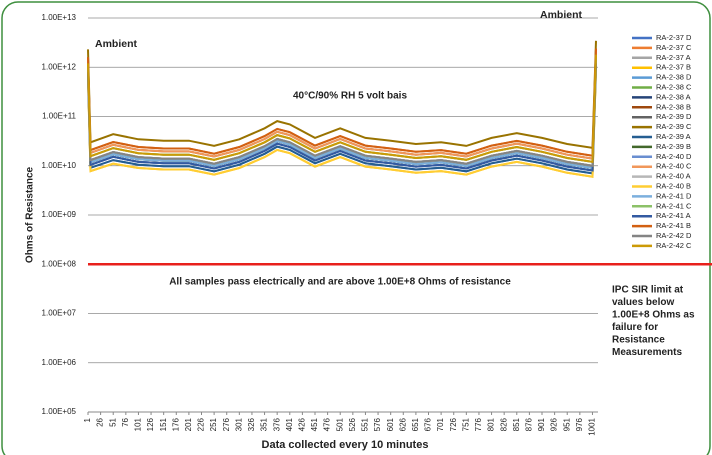  What do you see at coordinates (59, 214) in the screenshot?
I see `y-tick-label: 1.00E+09` at bounding box center [59, 214].